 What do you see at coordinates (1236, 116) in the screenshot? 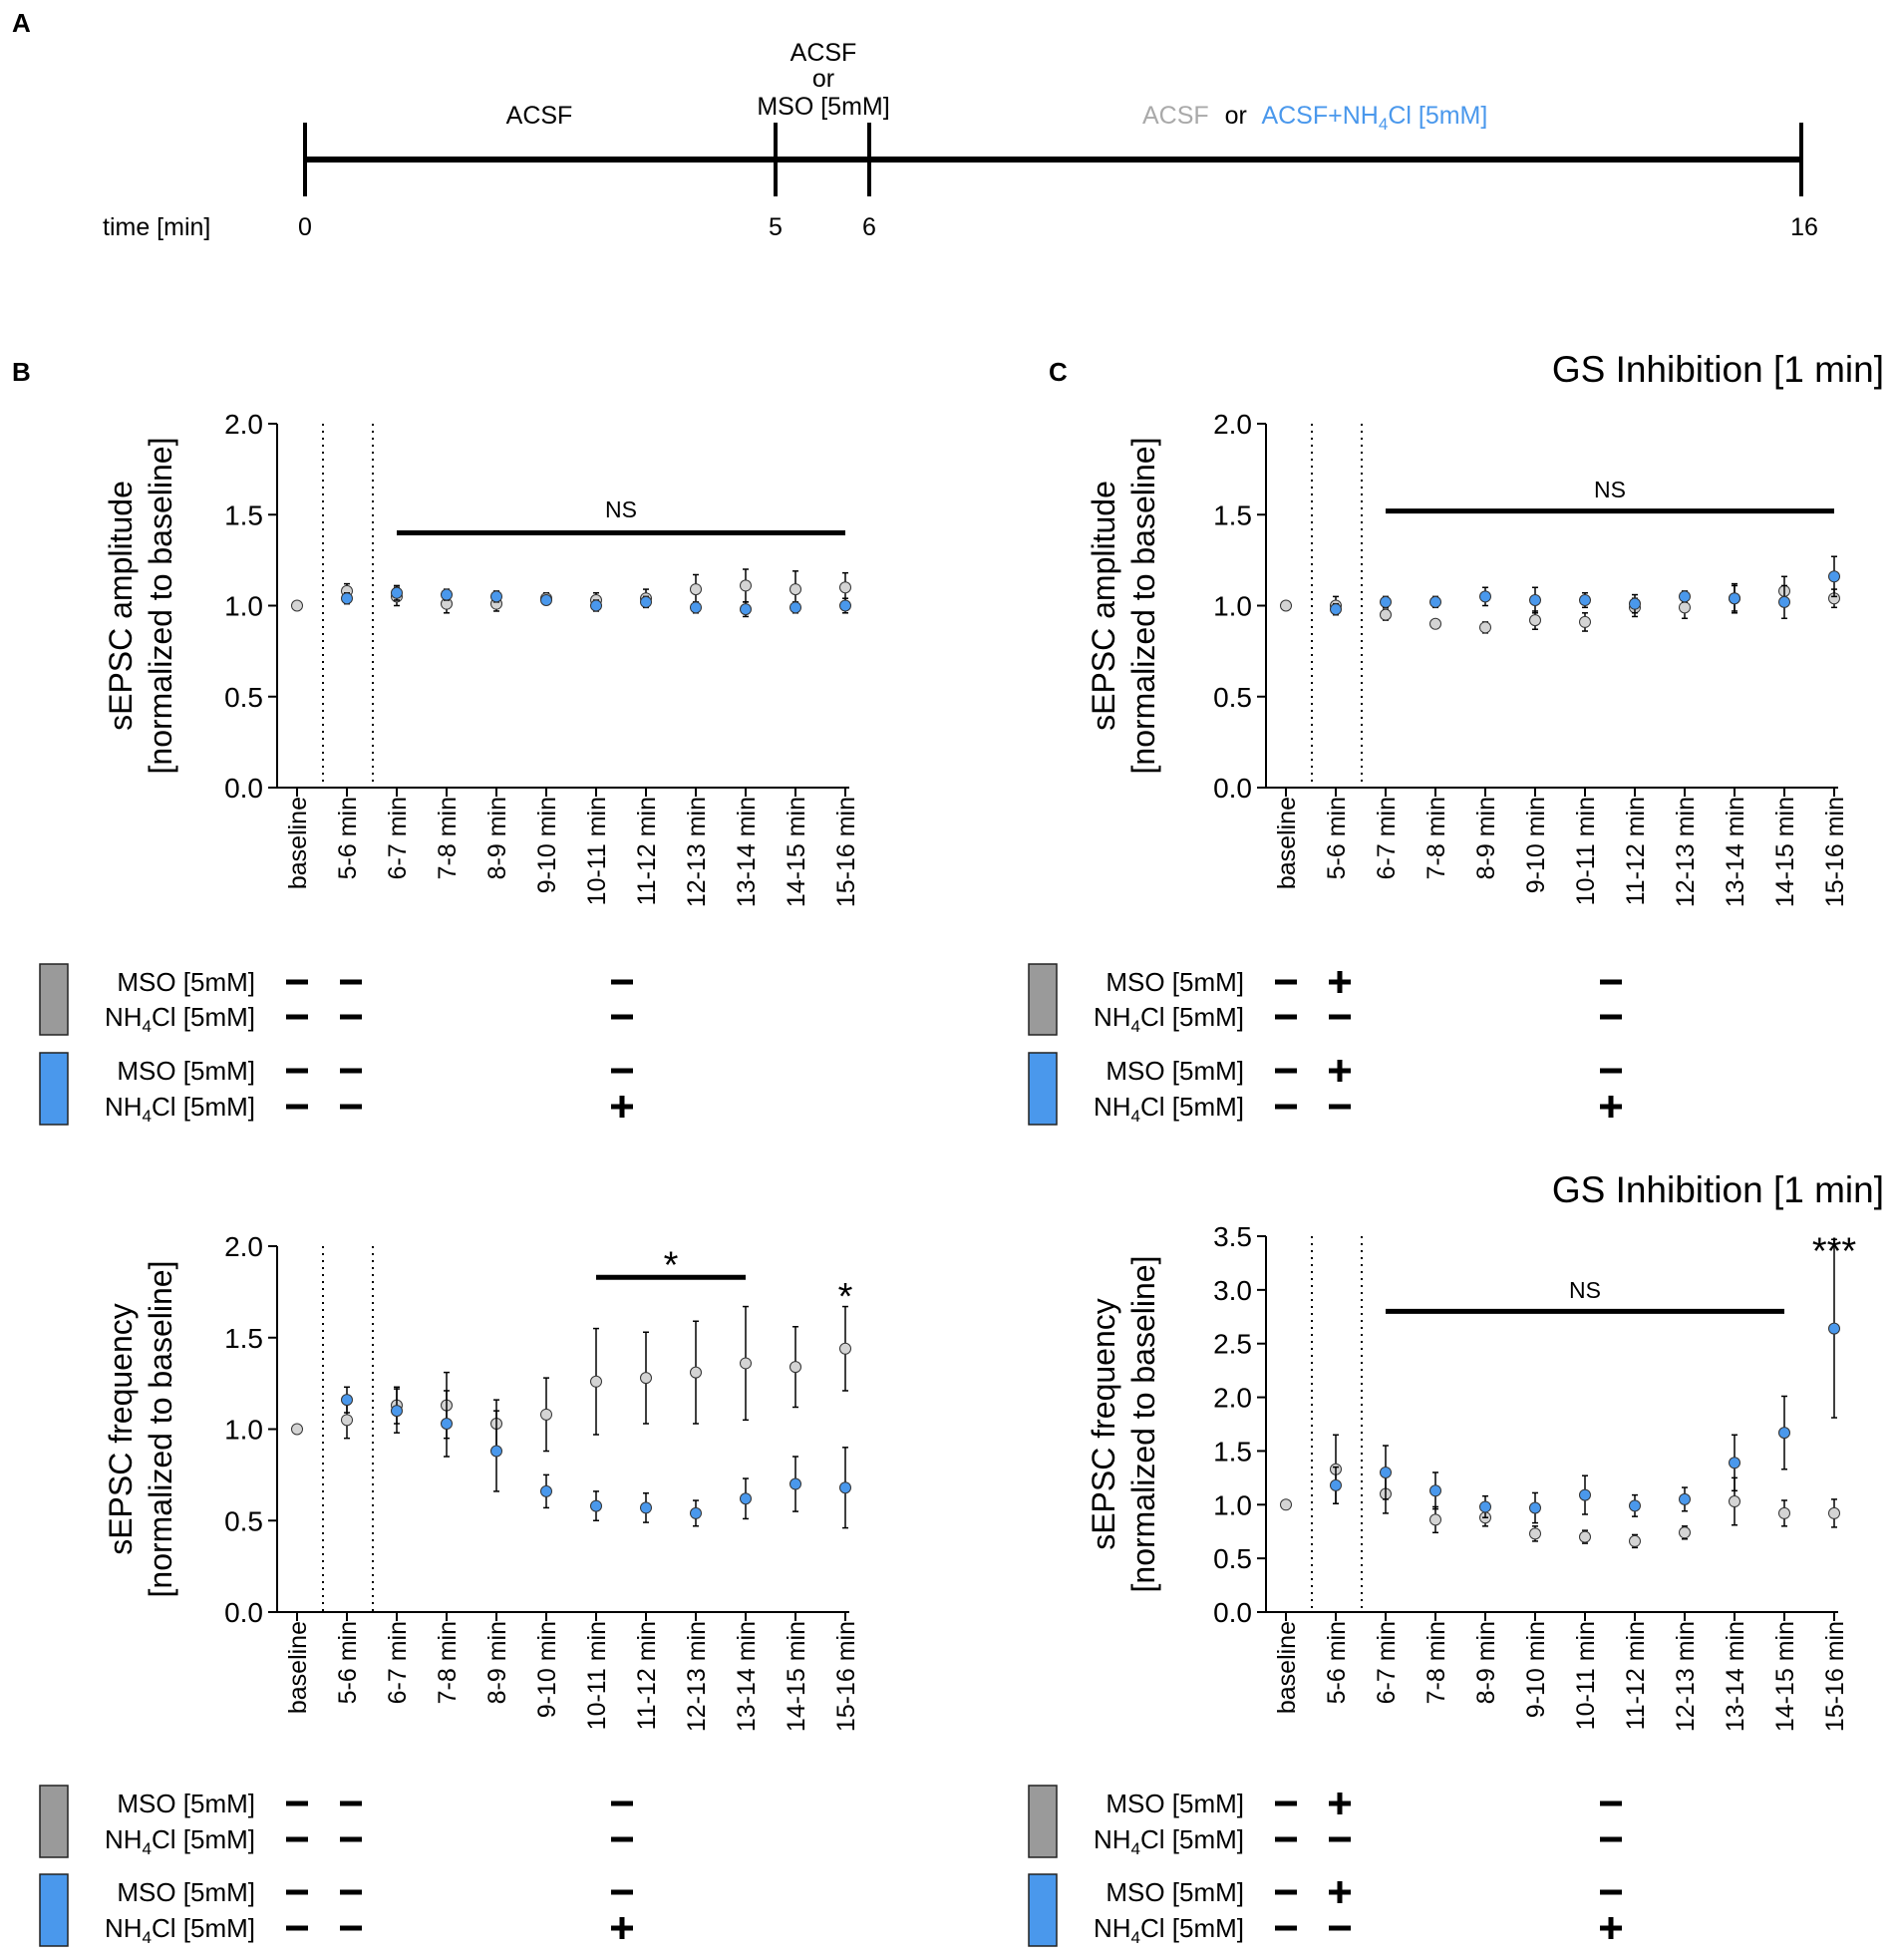
I see `timeline-or: or` at bounding box center [1236, 116].